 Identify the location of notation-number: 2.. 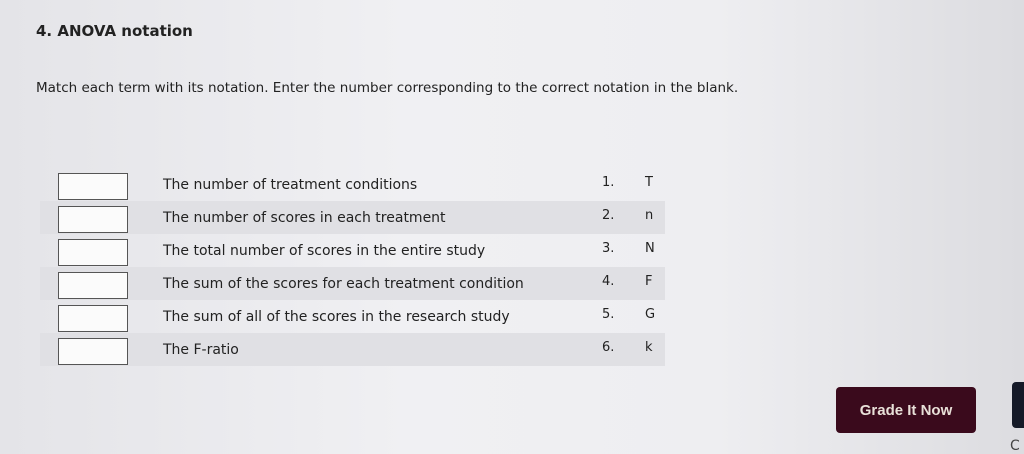
(608, 215).